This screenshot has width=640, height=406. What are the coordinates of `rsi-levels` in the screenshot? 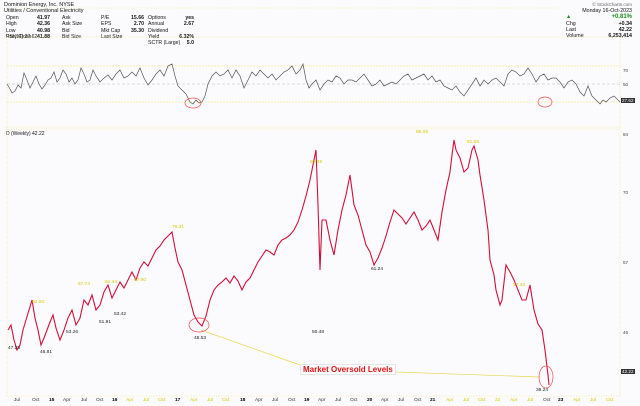 It's located at (313, 84).